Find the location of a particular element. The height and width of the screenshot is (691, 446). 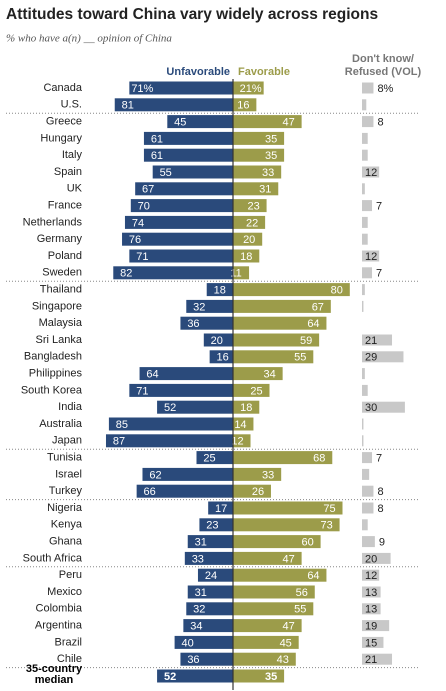

category-label: Peru is located at coordinates (70, 575).